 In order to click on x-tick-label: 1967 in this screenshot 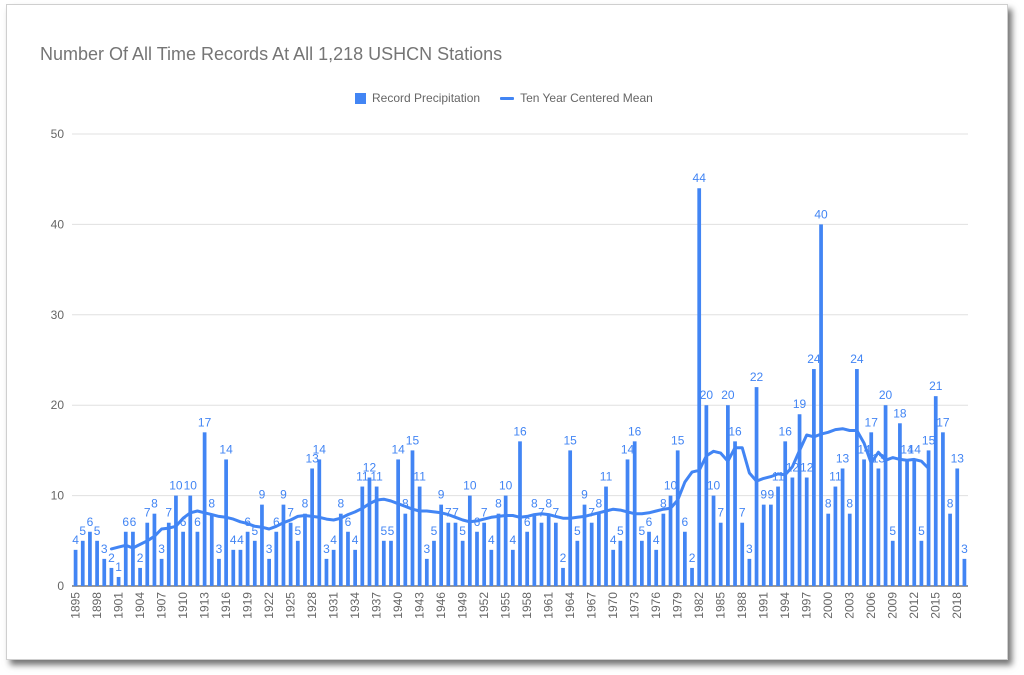, I will do `click(592, 605)`.